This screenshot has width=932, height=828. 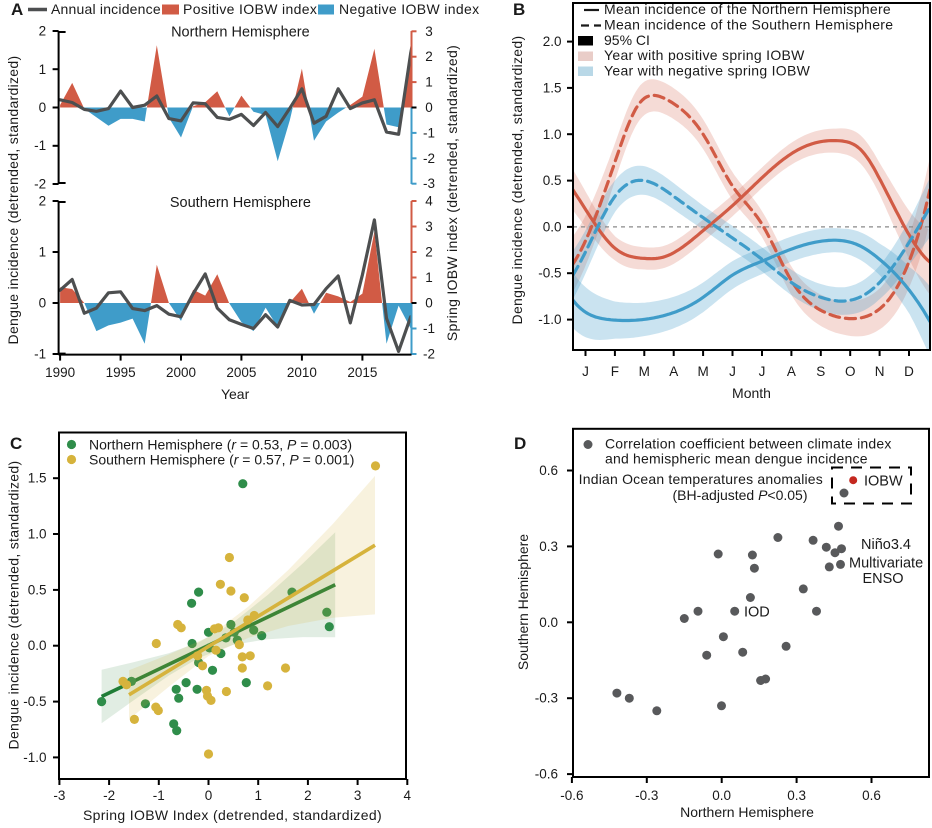 I want to click on svg-text: Southern Hemisphere, so click(x=523, y=602).